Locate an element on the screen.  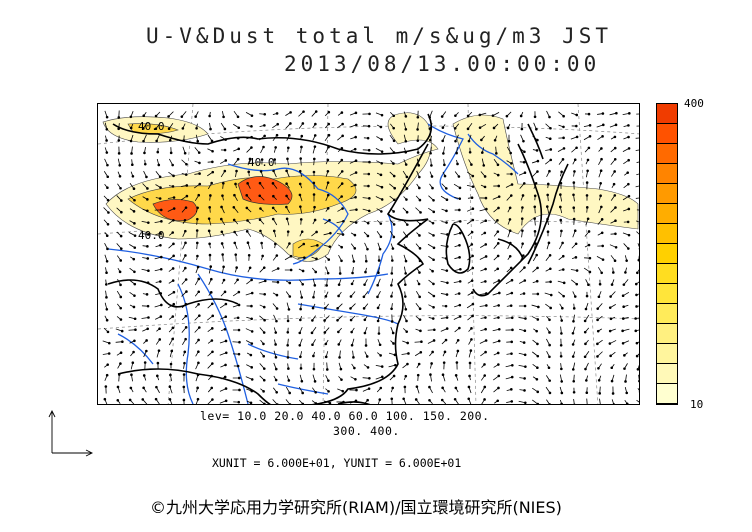
contour-label: 40.0 is located at coordinates (151, 235).